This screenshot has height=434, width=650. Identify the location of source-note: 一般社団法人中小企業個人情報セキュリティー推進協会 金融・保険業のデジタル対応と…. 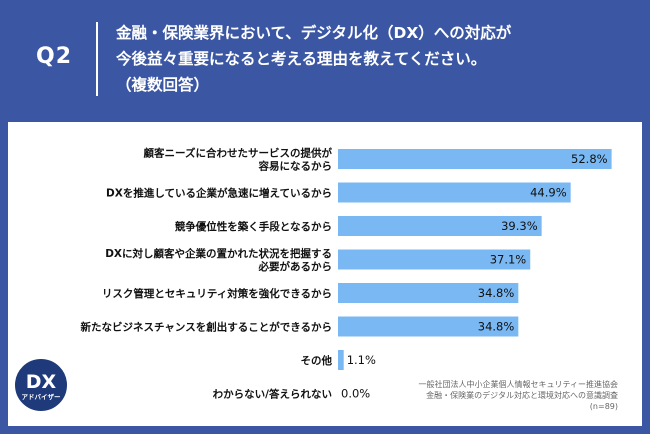
(518, 395).